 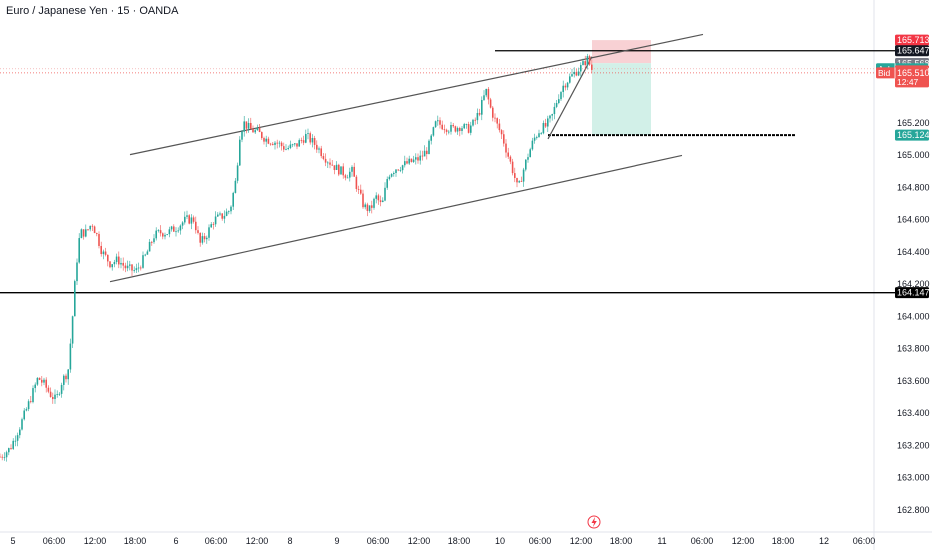 I want to click on y-tick-label: 165.000, so click(x=913, y=155).